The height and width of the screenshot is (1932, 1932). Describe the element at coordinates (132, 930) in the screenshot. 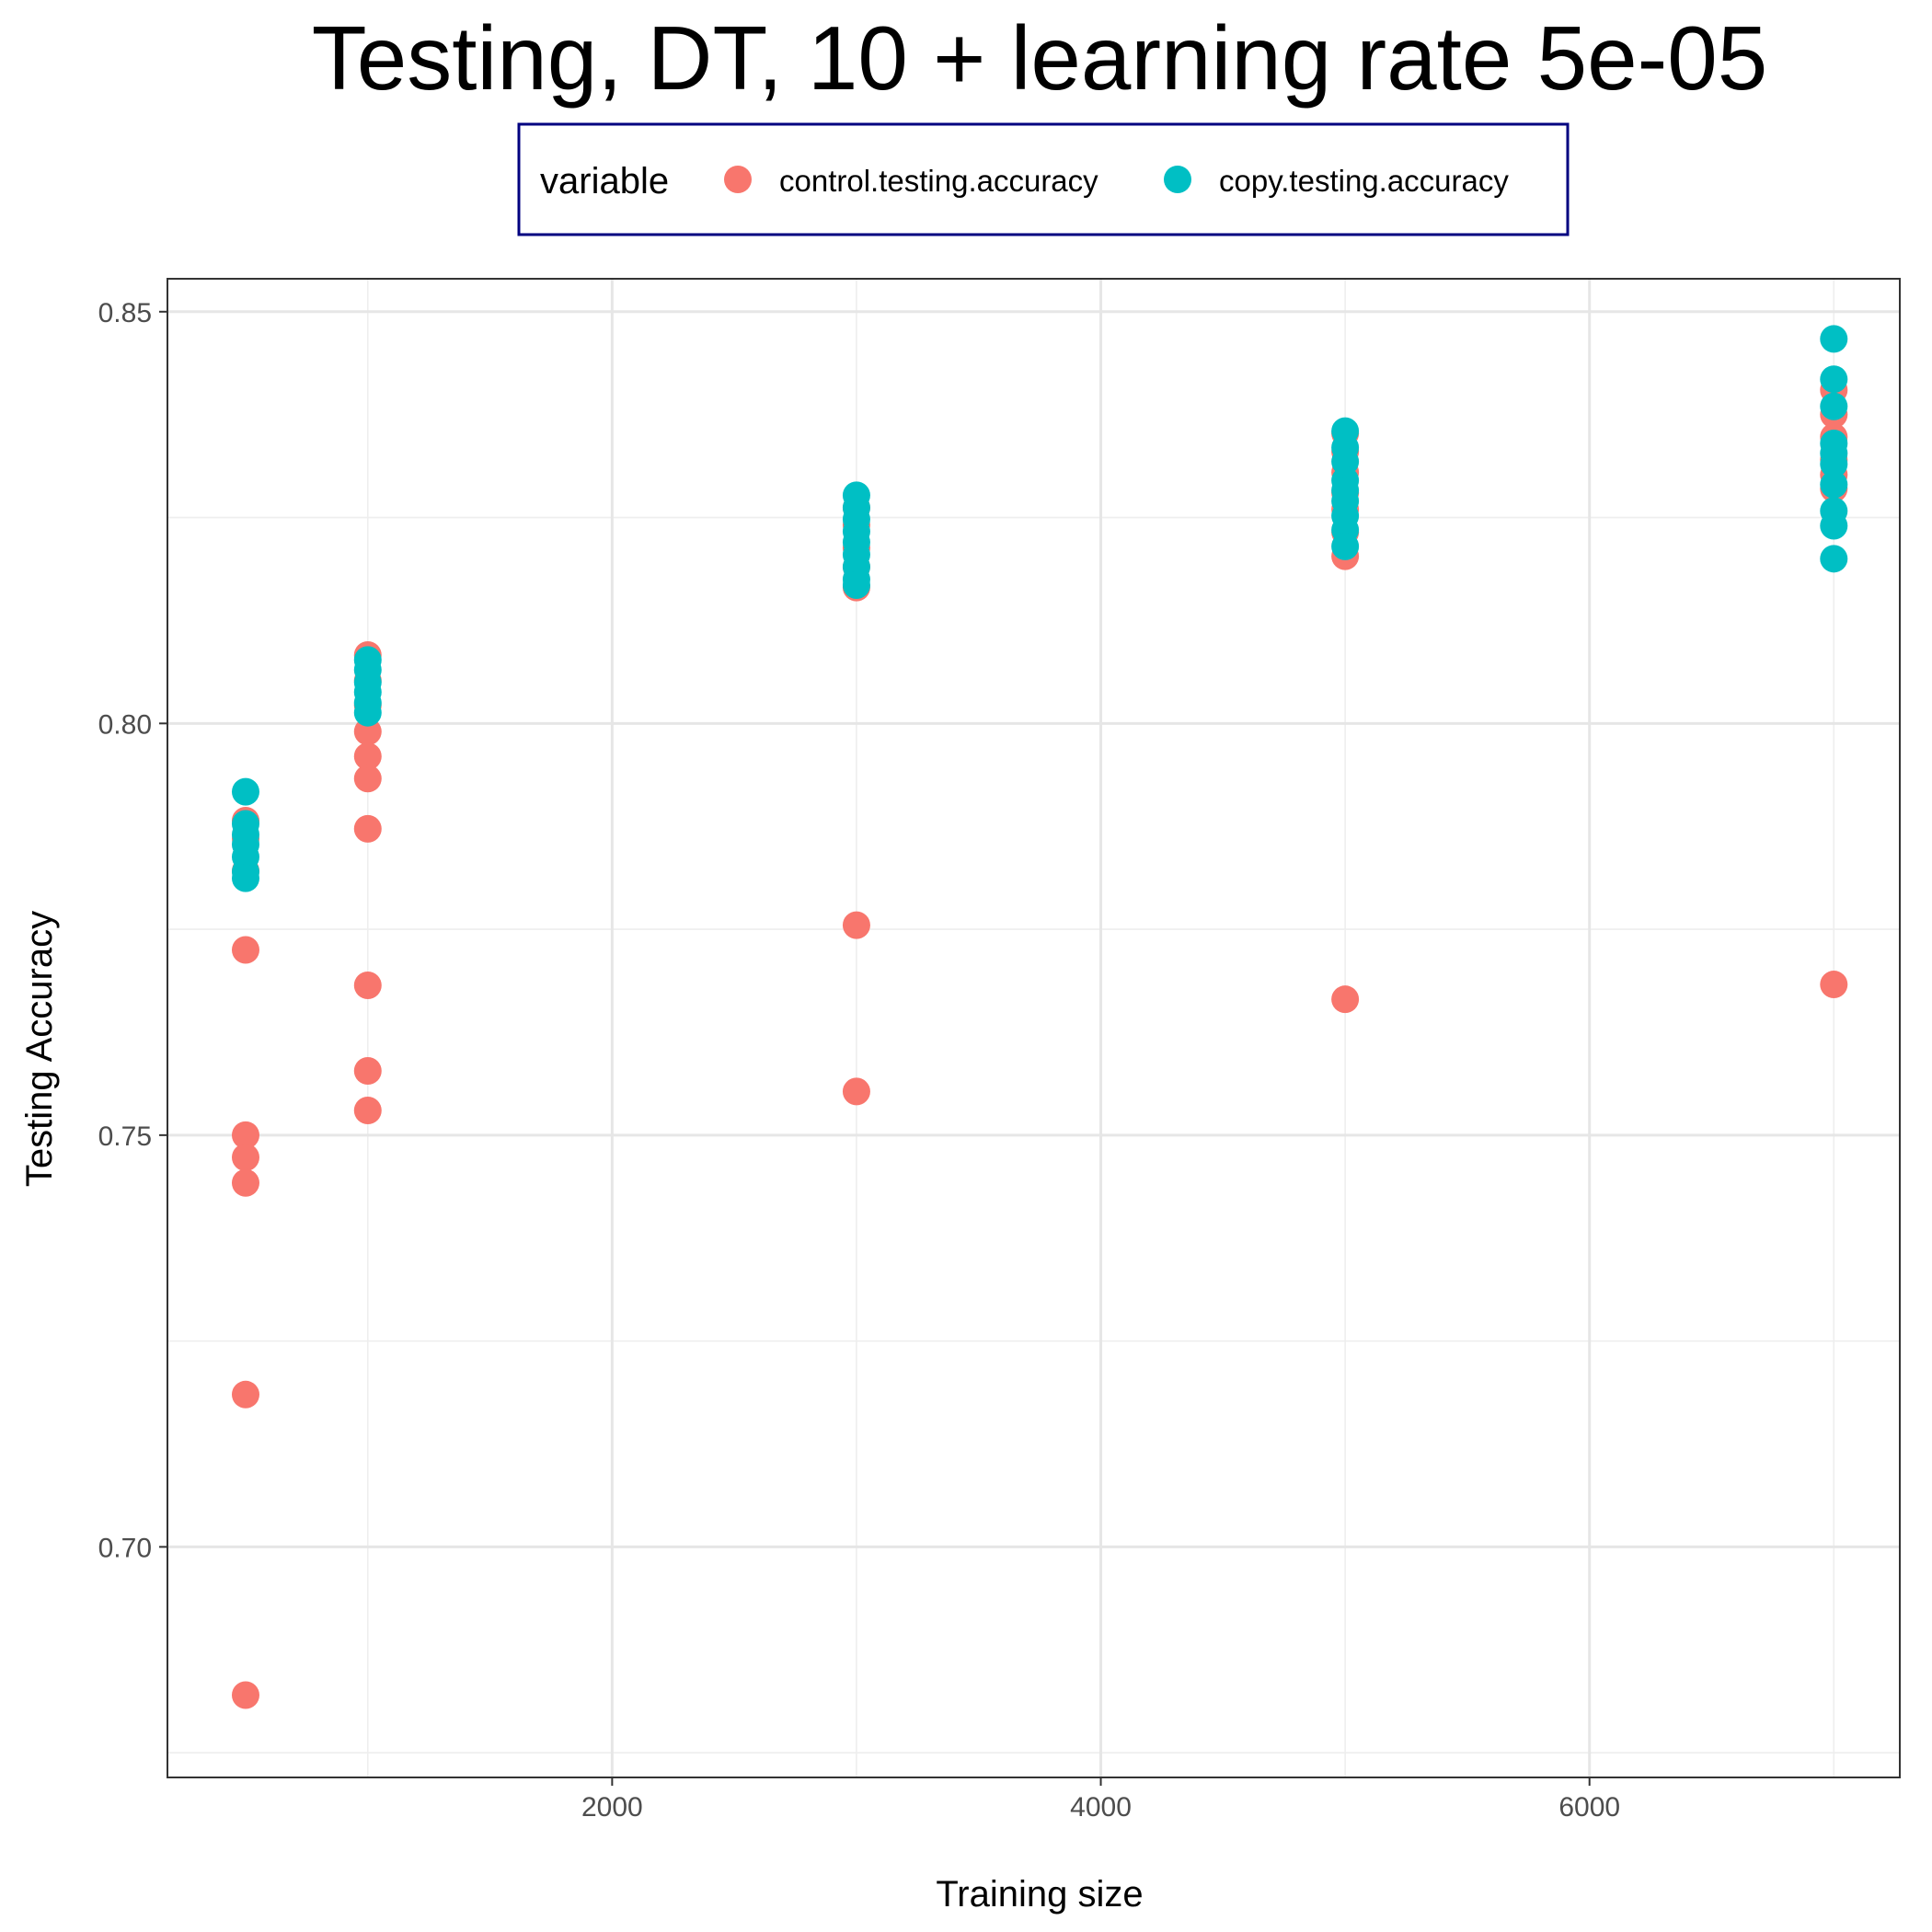

I see `y-axis: 0.70 0.75 0.80 0.85` at that location.